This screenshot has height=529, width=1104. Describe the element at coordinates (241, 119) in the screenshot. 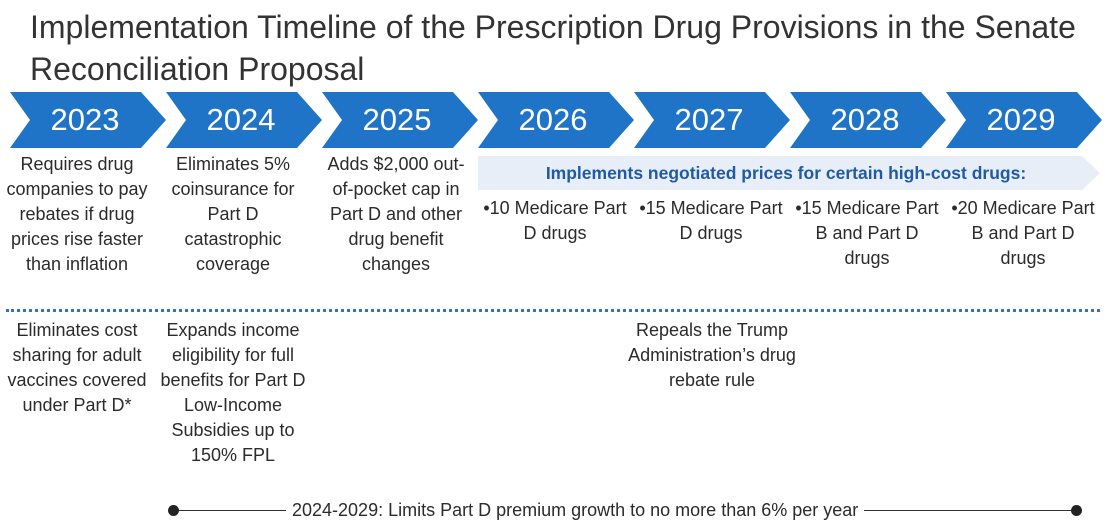

I see `year-label: 2024` at that location.